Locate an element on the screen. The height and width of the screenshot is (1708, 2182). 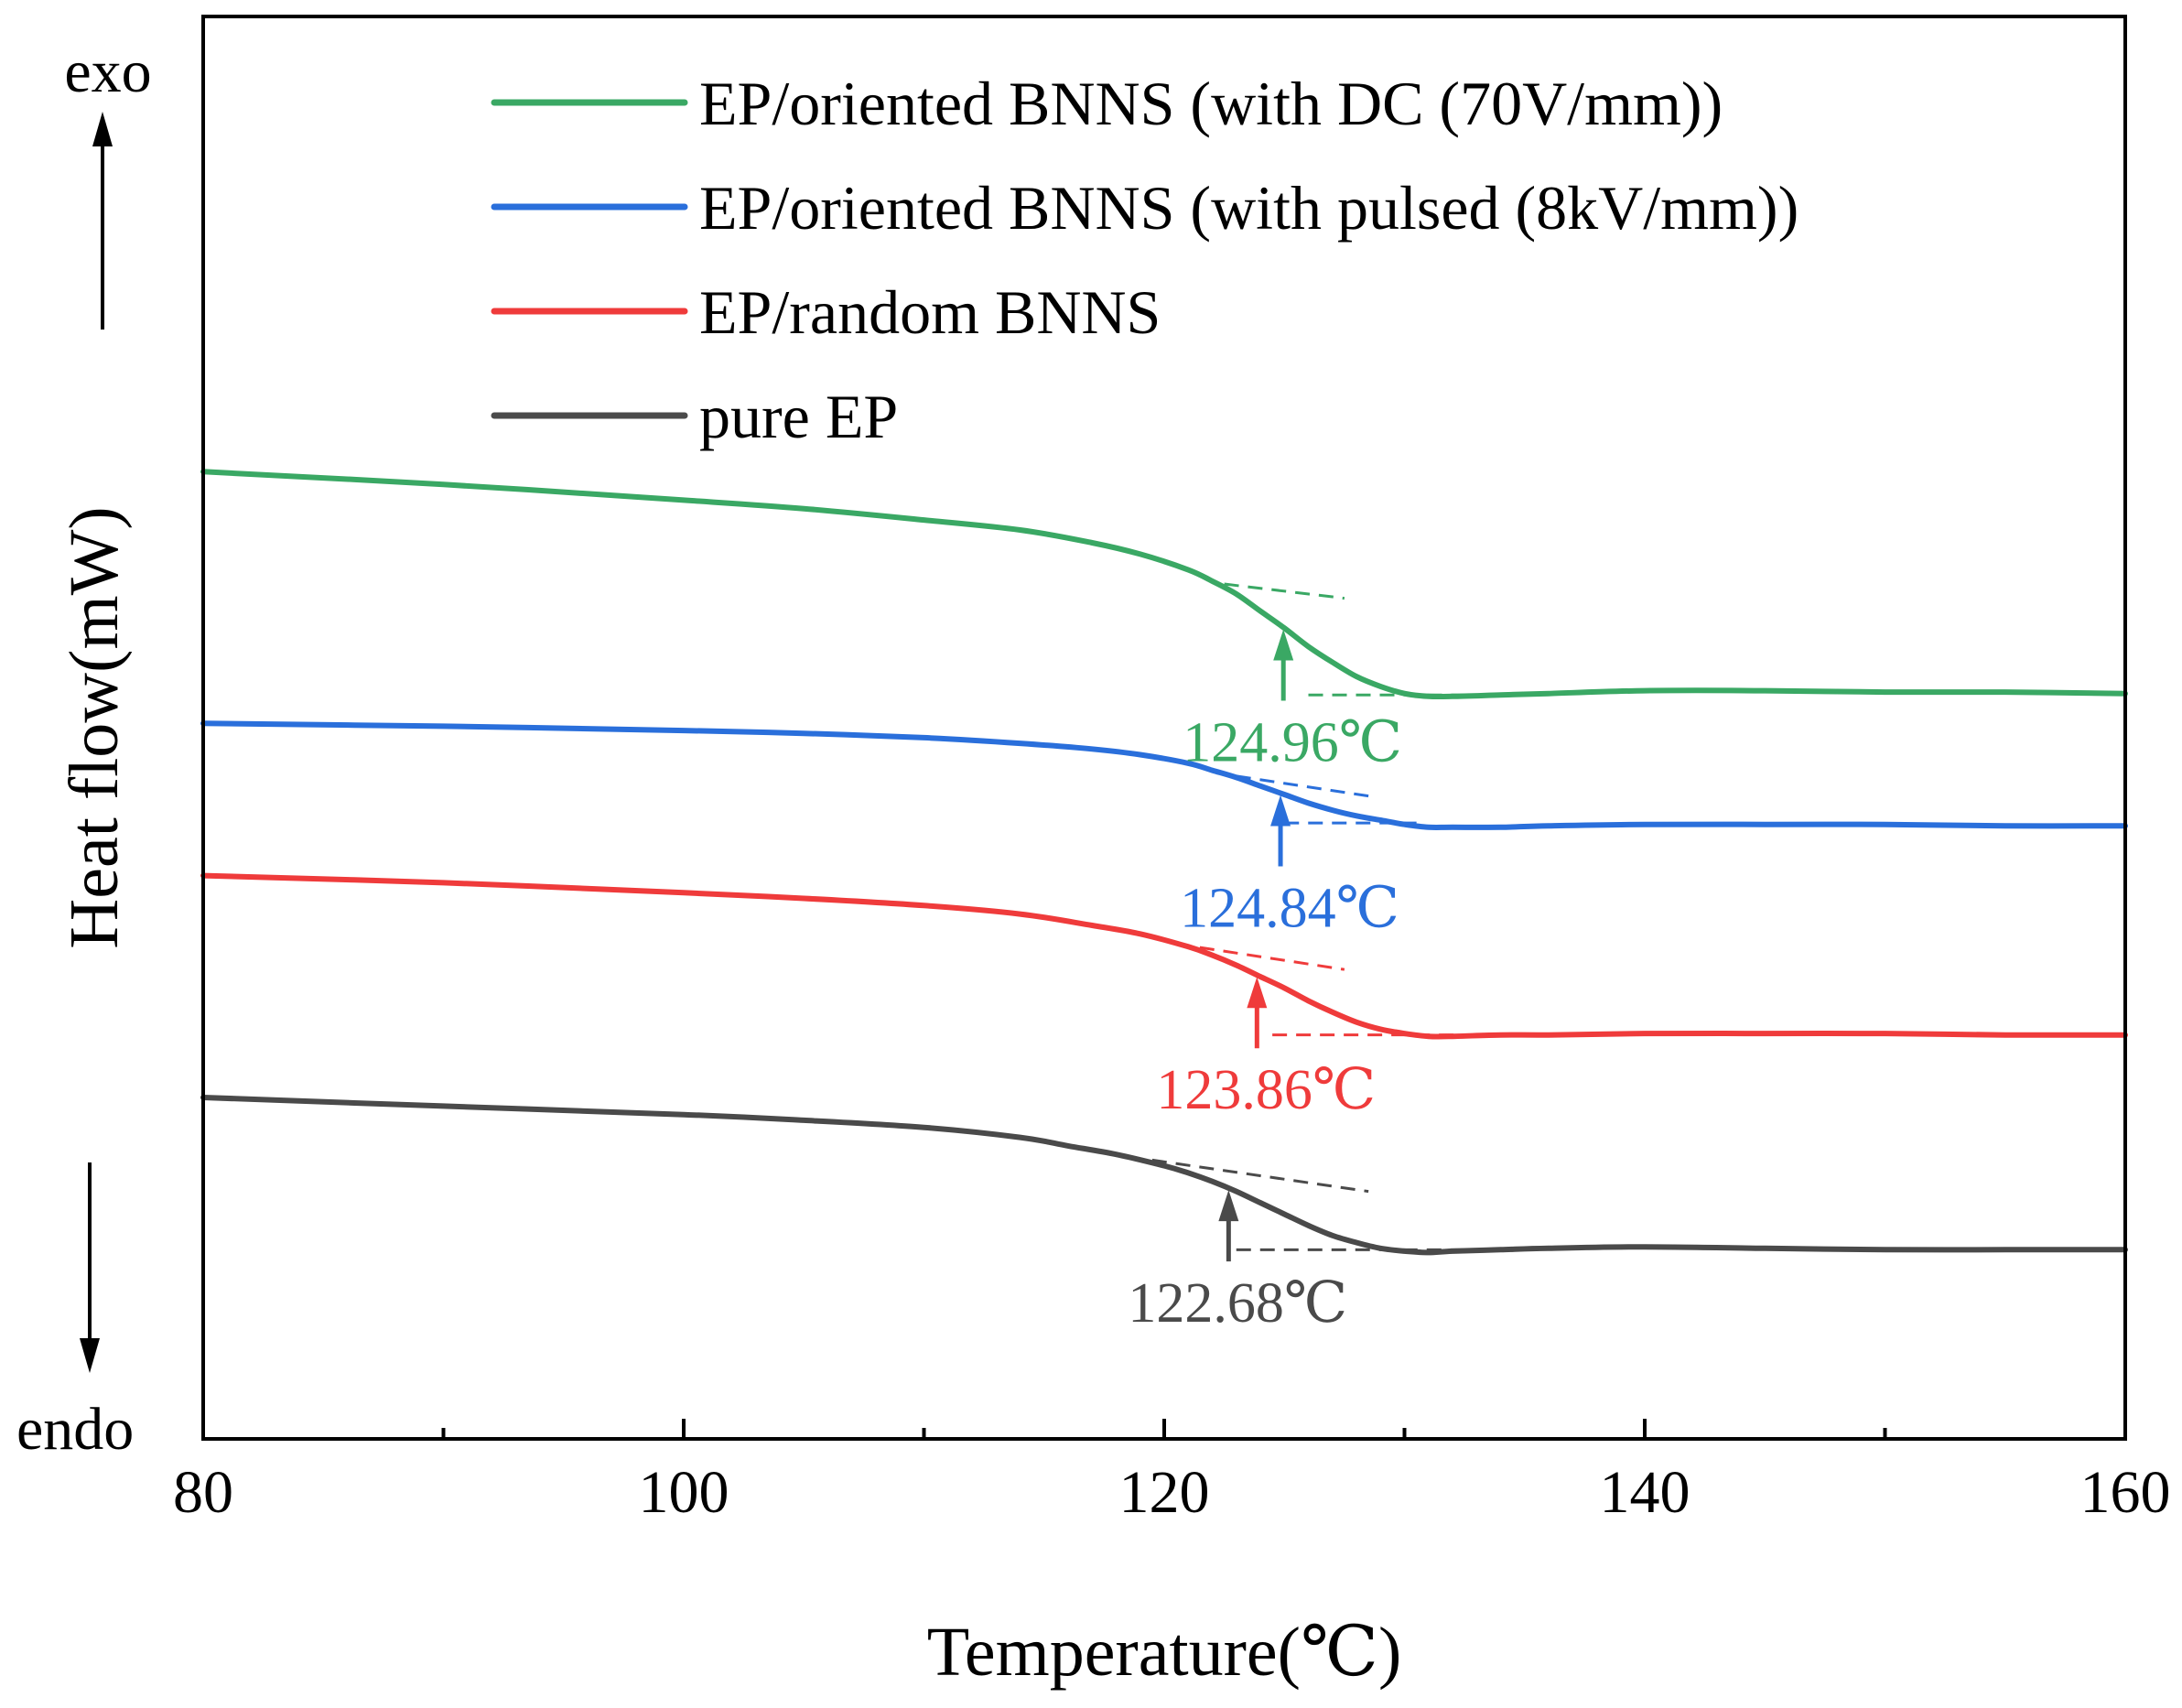
series-line-pure-ep is located at coordinates (1164, 1175).